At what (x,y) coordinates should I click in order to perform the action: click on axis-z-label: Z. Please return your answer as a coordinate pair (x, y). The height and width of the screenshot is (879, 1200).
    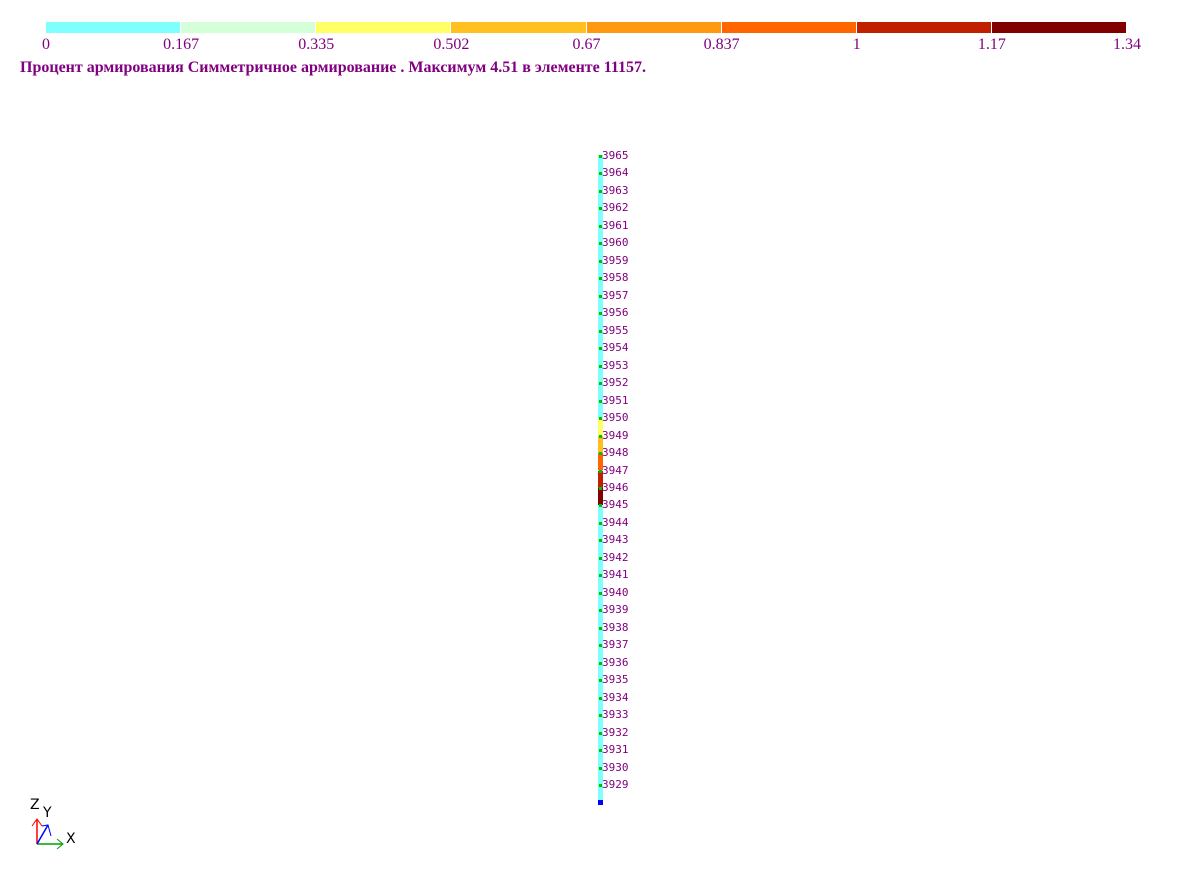
    Looking at the image, I should click on (35, 805).